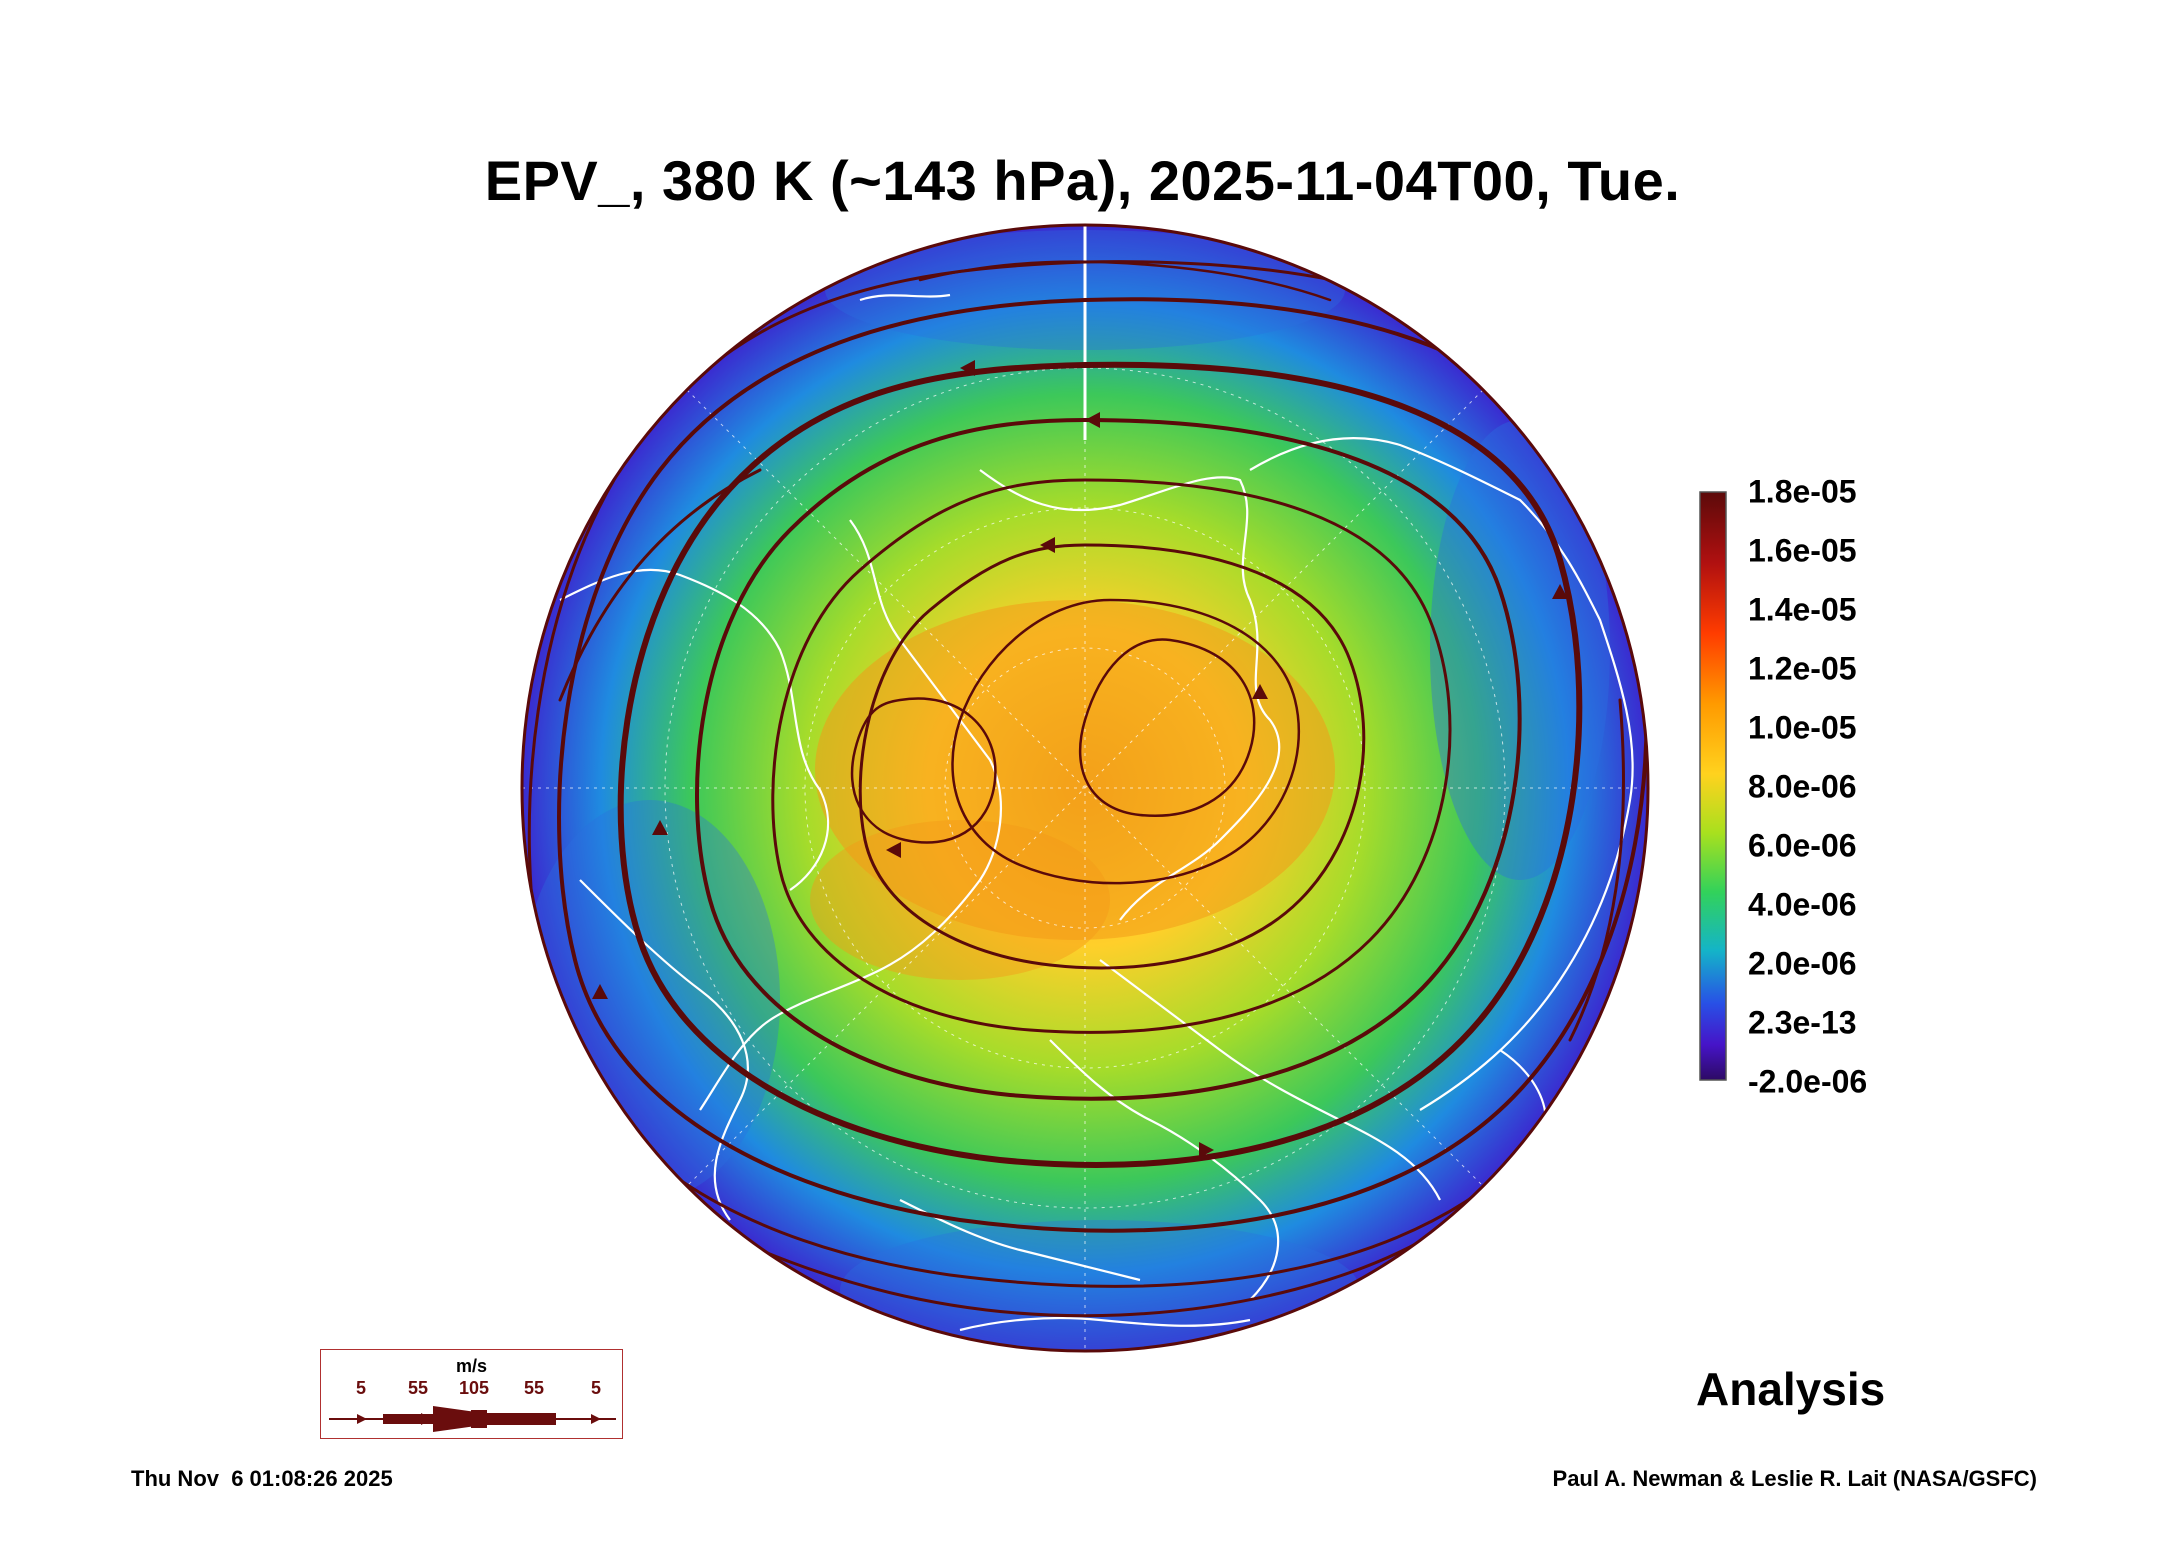 The height and width of the screenshot is (1561, 2165). I want to click on wind-speed-legend: m/s 5 55 105 55 5, so click(471, 1394).